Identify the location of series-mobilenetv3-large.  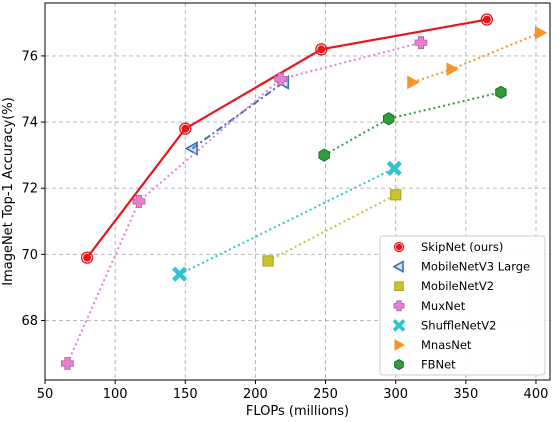
(237, 115).